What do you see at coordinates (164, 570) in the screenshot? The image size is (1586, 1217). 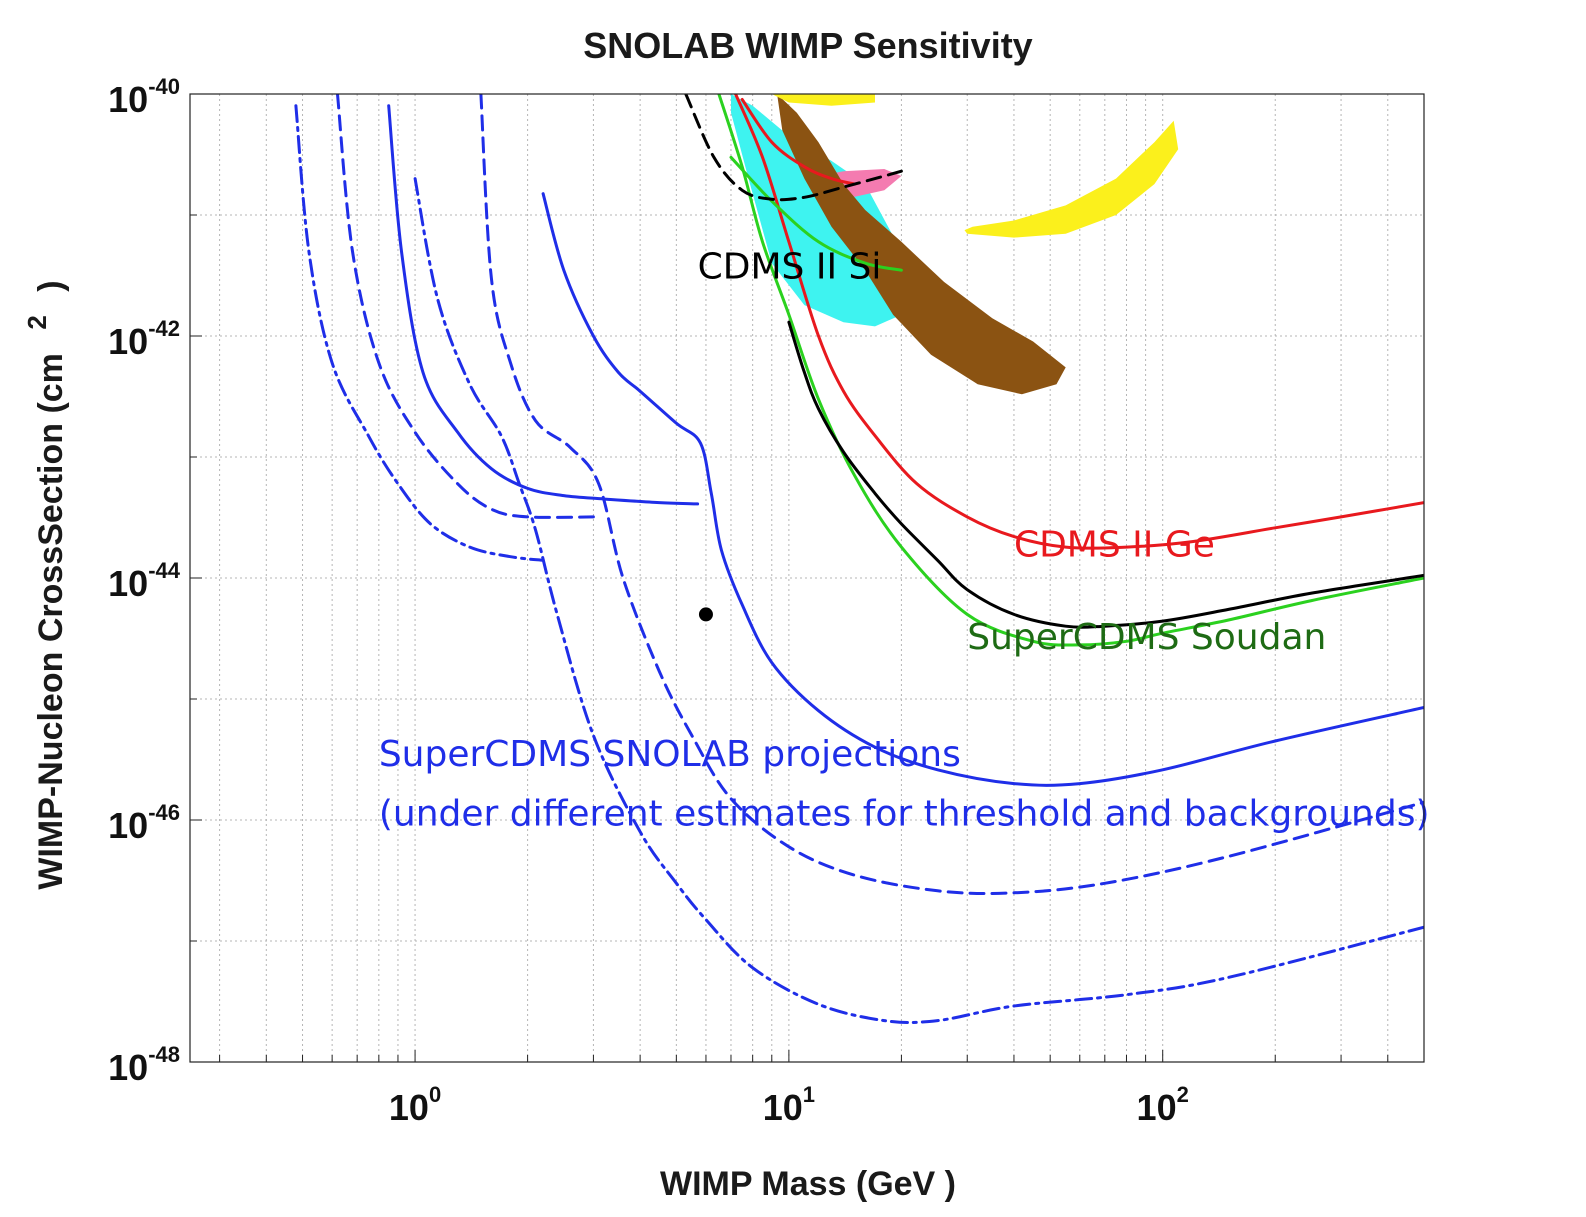 I see `y-tick-exponent: -44` at bounding box center [164, 570].